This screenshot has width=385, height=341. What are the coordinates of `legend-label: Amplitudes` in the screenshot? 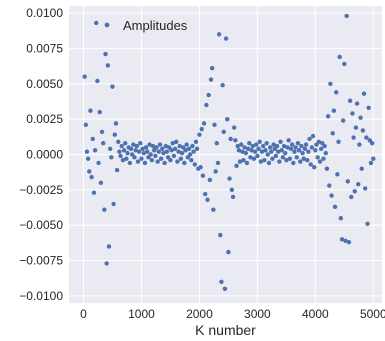 It's located at (155, 25).